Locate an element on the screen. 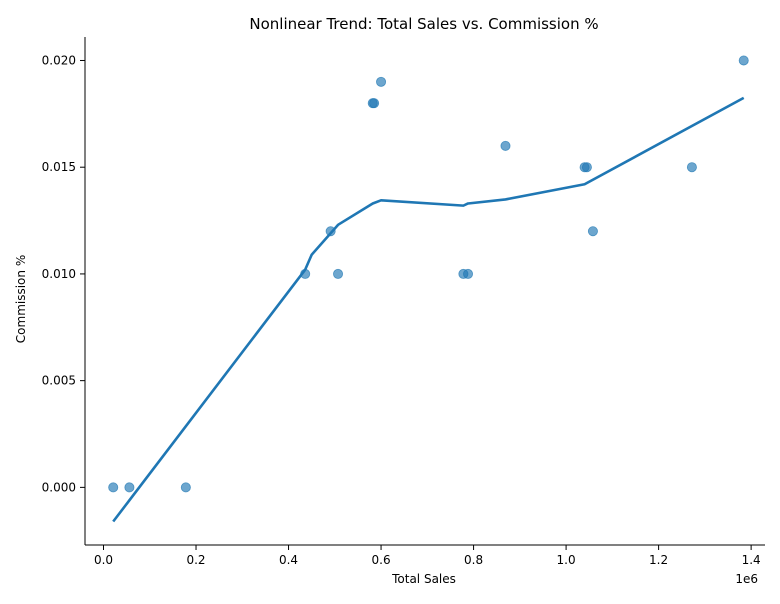 The width and height of the screenshot is (780, 604). x-tick-label: 1.0 is located at coordinates (566, 560).